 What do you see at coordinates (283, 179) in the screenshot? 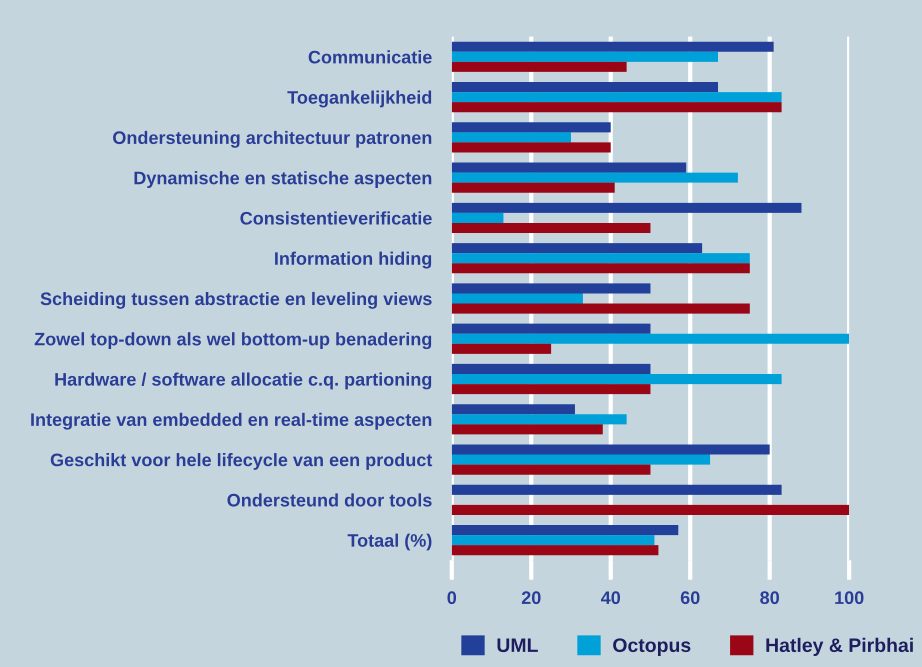
I see `y-tick-label: Dynamische en statische aspecten` at bounding box center [283, 179].